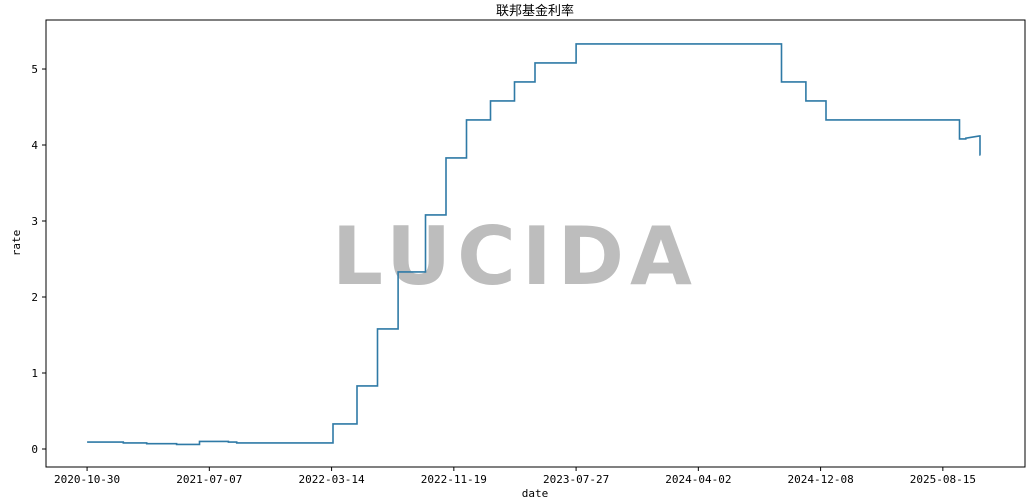  What do you see at coordinates (535, 493) in the screenshot?
I see `x-axis-label: date` at bounding box center [535, 493].